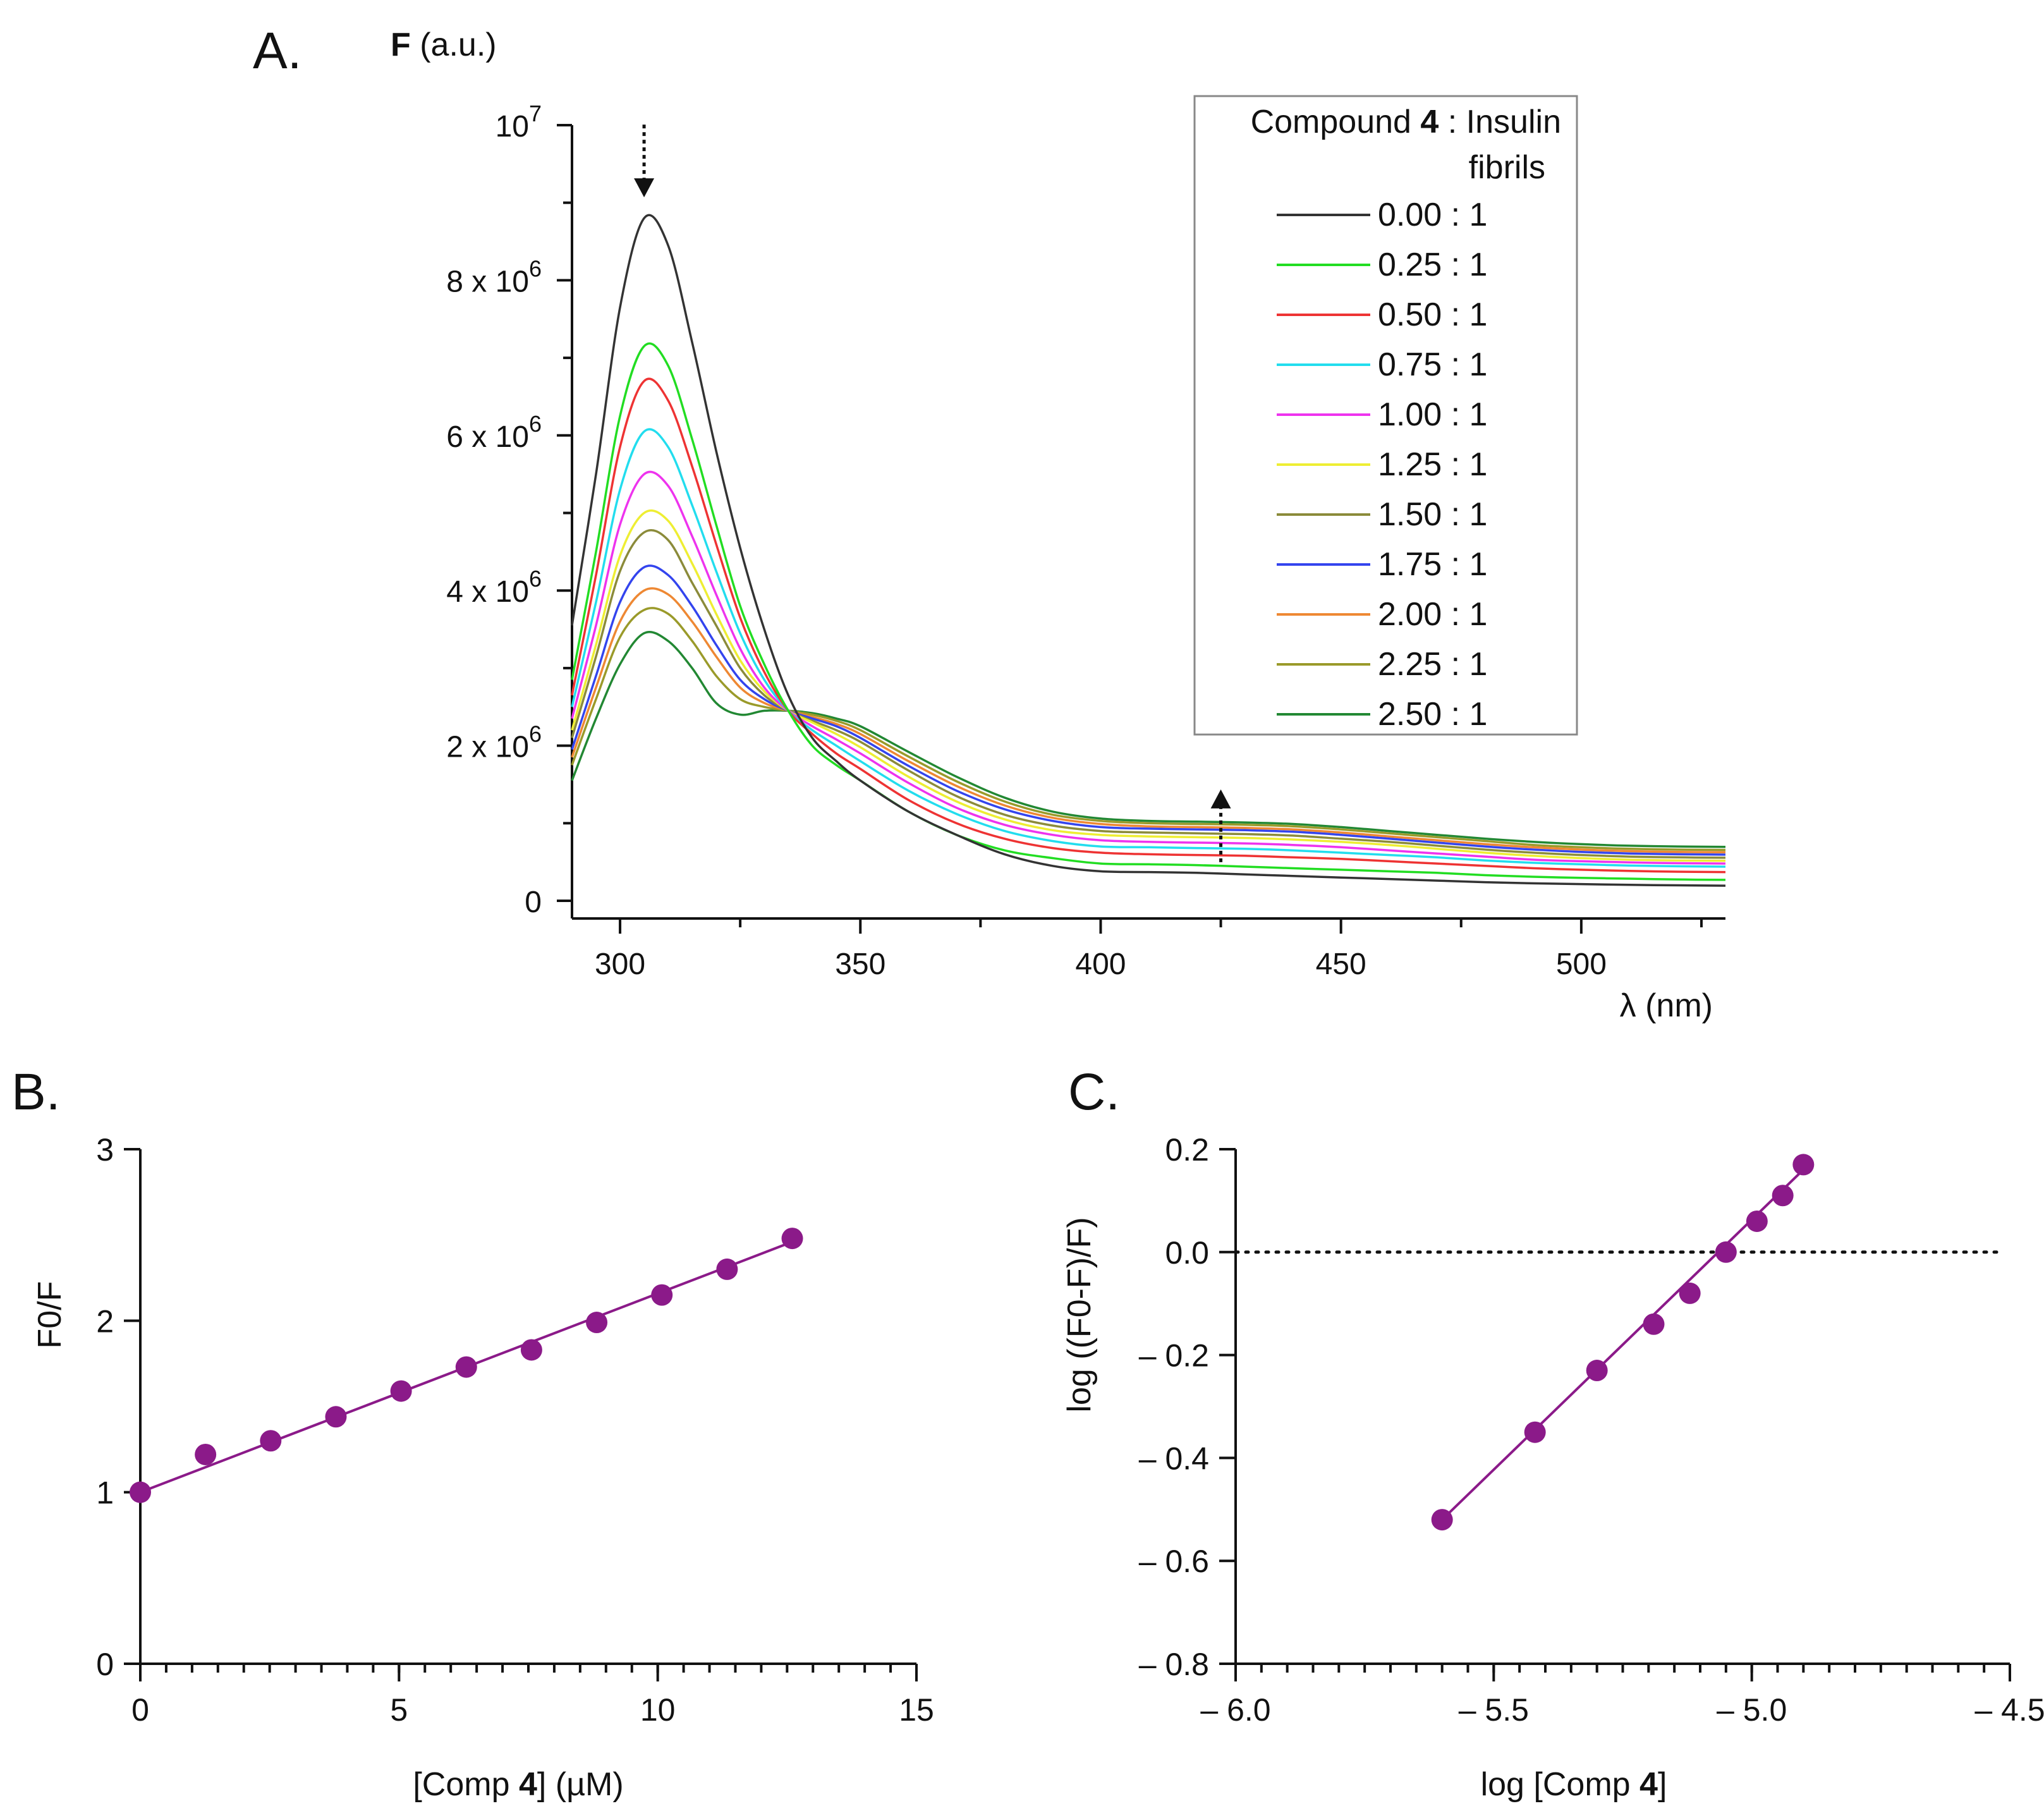 The width and height of the screenshot is (2044, 1818). I want to click on panel-c-x-title-suffix: ], so click(1663, 1784).